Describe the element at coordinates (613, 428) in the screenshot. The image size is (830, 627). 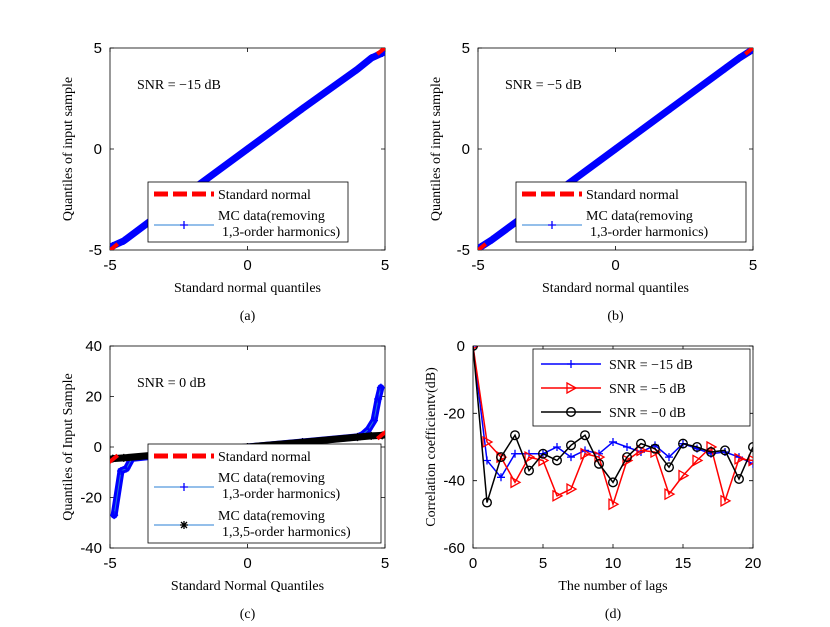
I see `plot-area` at that location.